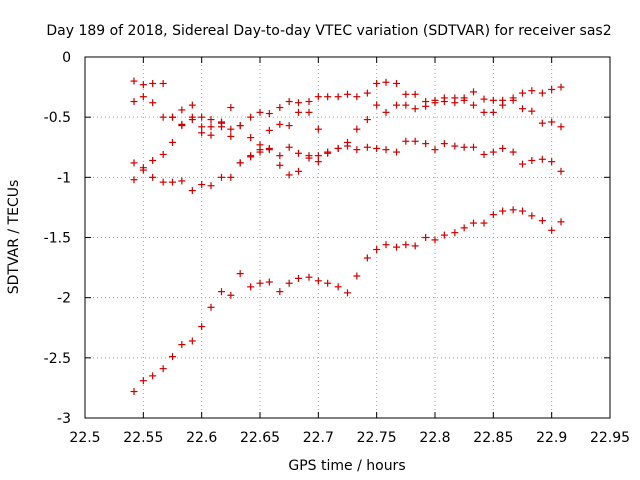  I want to click on x-tick-label: 22.9, so click(551, 438).